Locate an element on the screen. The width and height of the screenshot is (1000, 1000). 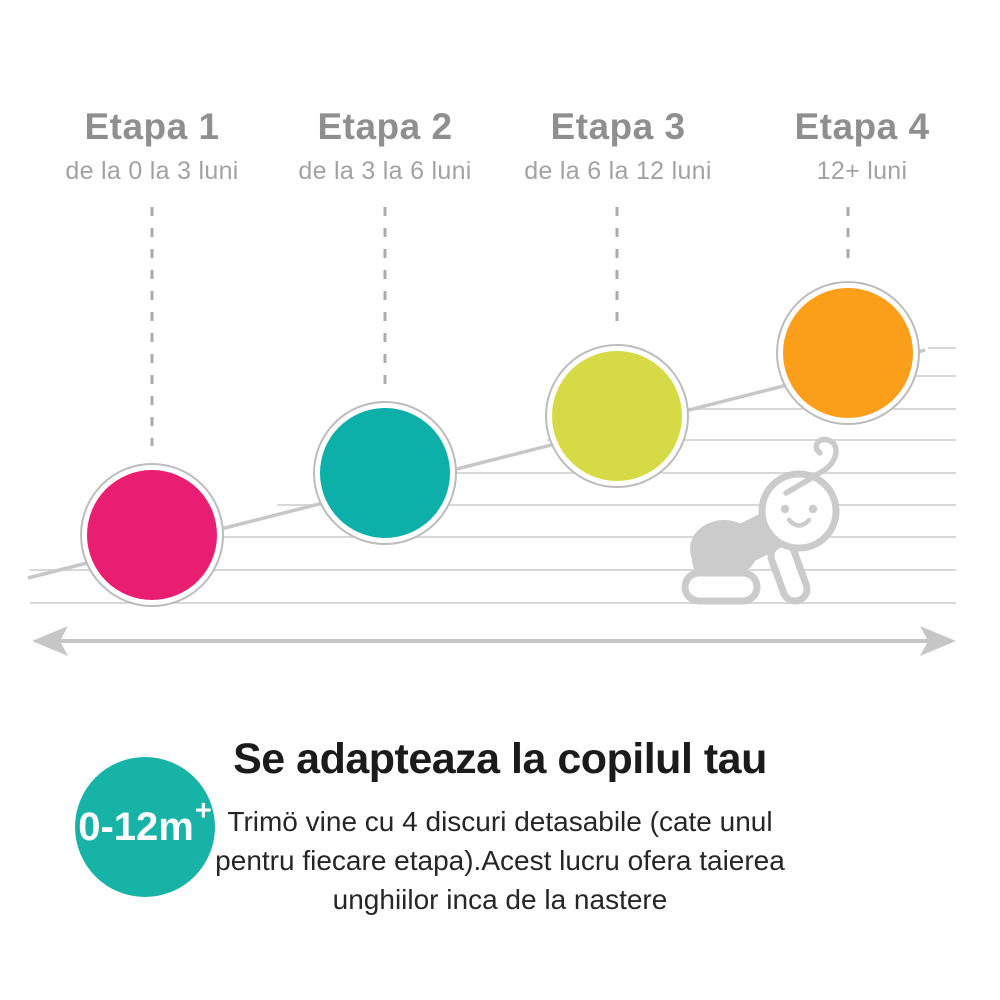
stage-1-title: Etapa 1 is located at coordinates (152, 126).